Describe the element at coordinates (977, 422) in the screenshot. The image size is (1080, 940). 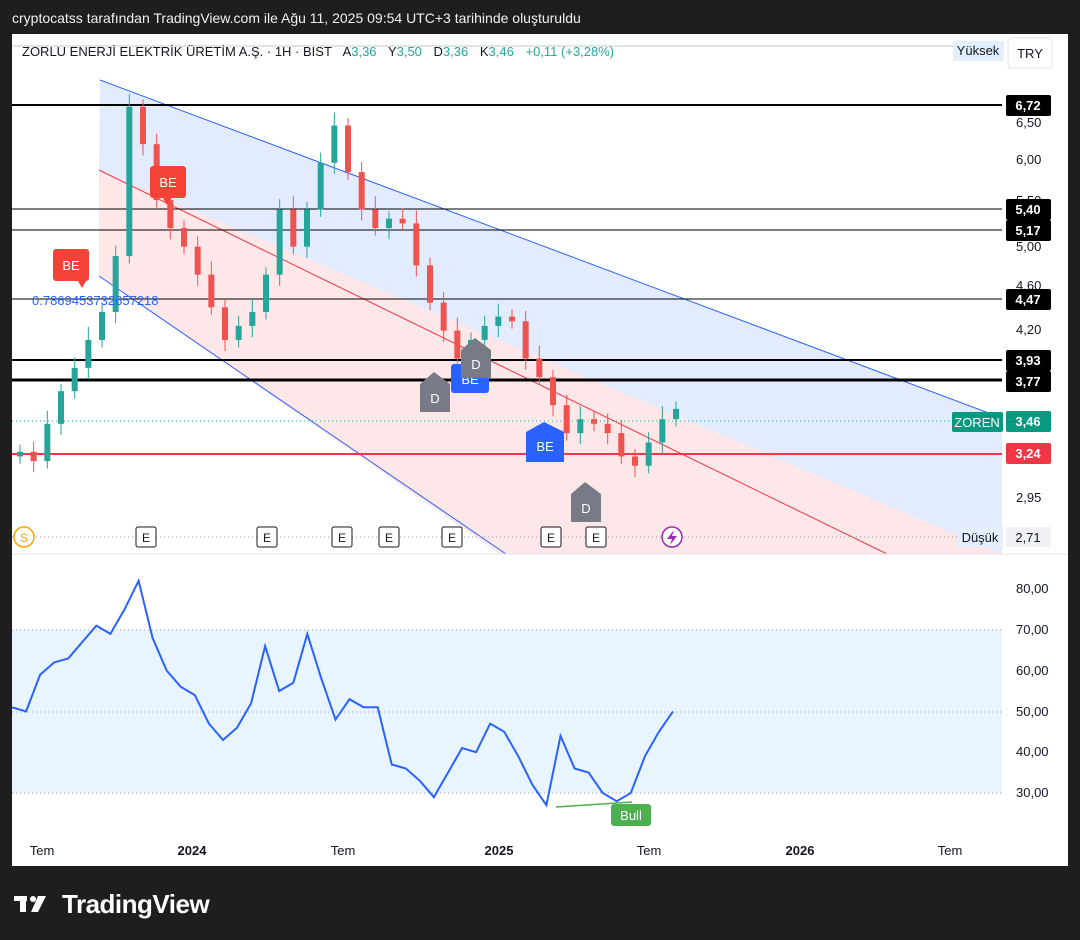
I see `symbol-tag: ZOREN` at that location.